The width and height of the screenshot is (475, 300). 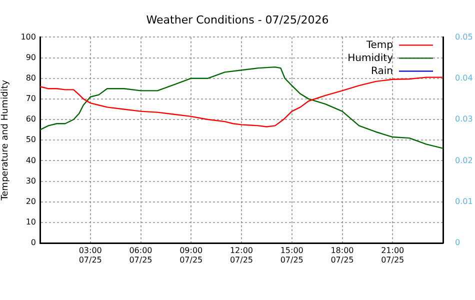 What do you see at coordinates (464, 37) in the screenshot?
I see `y2-tick-label: 0.05` at bounding box center [464, 37].